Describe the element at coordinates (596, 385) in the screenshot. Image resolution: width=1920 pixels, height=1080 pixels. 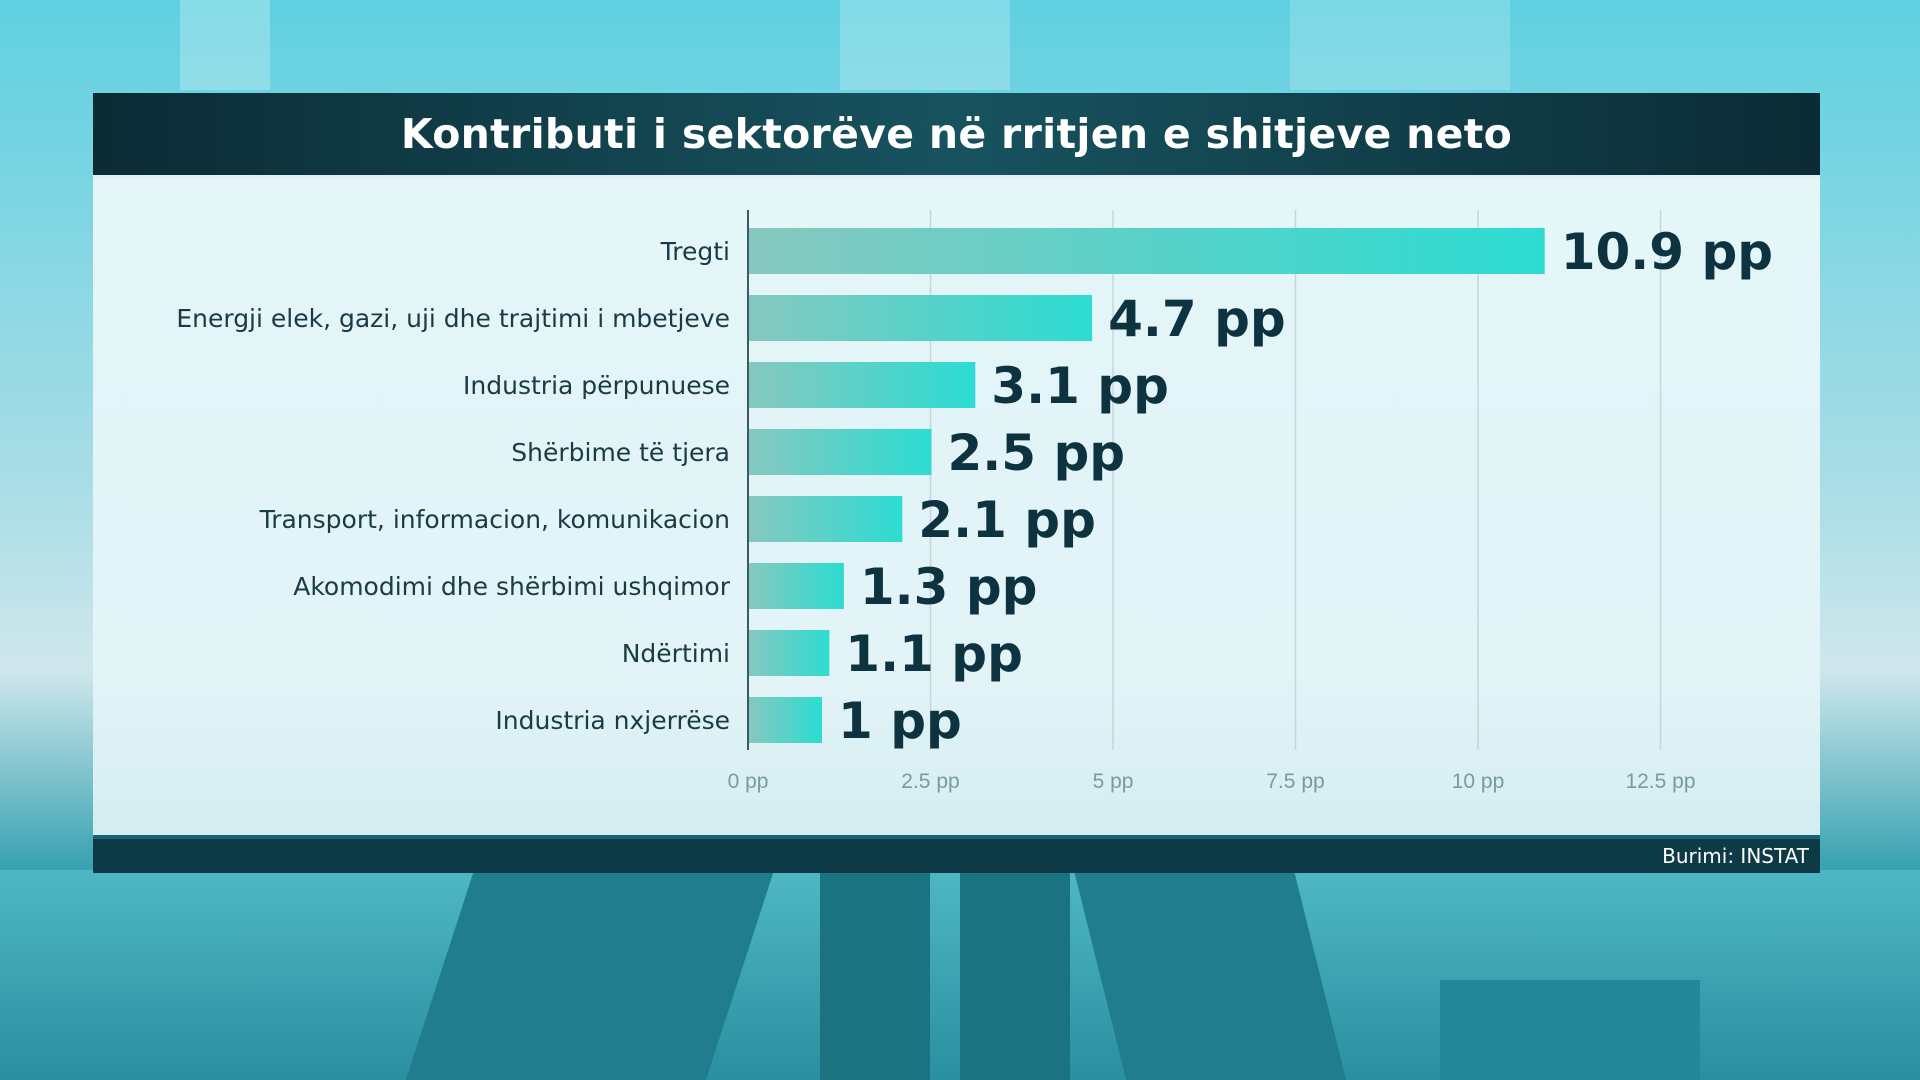
I see `category-label: Industria përpunuese` at that location.